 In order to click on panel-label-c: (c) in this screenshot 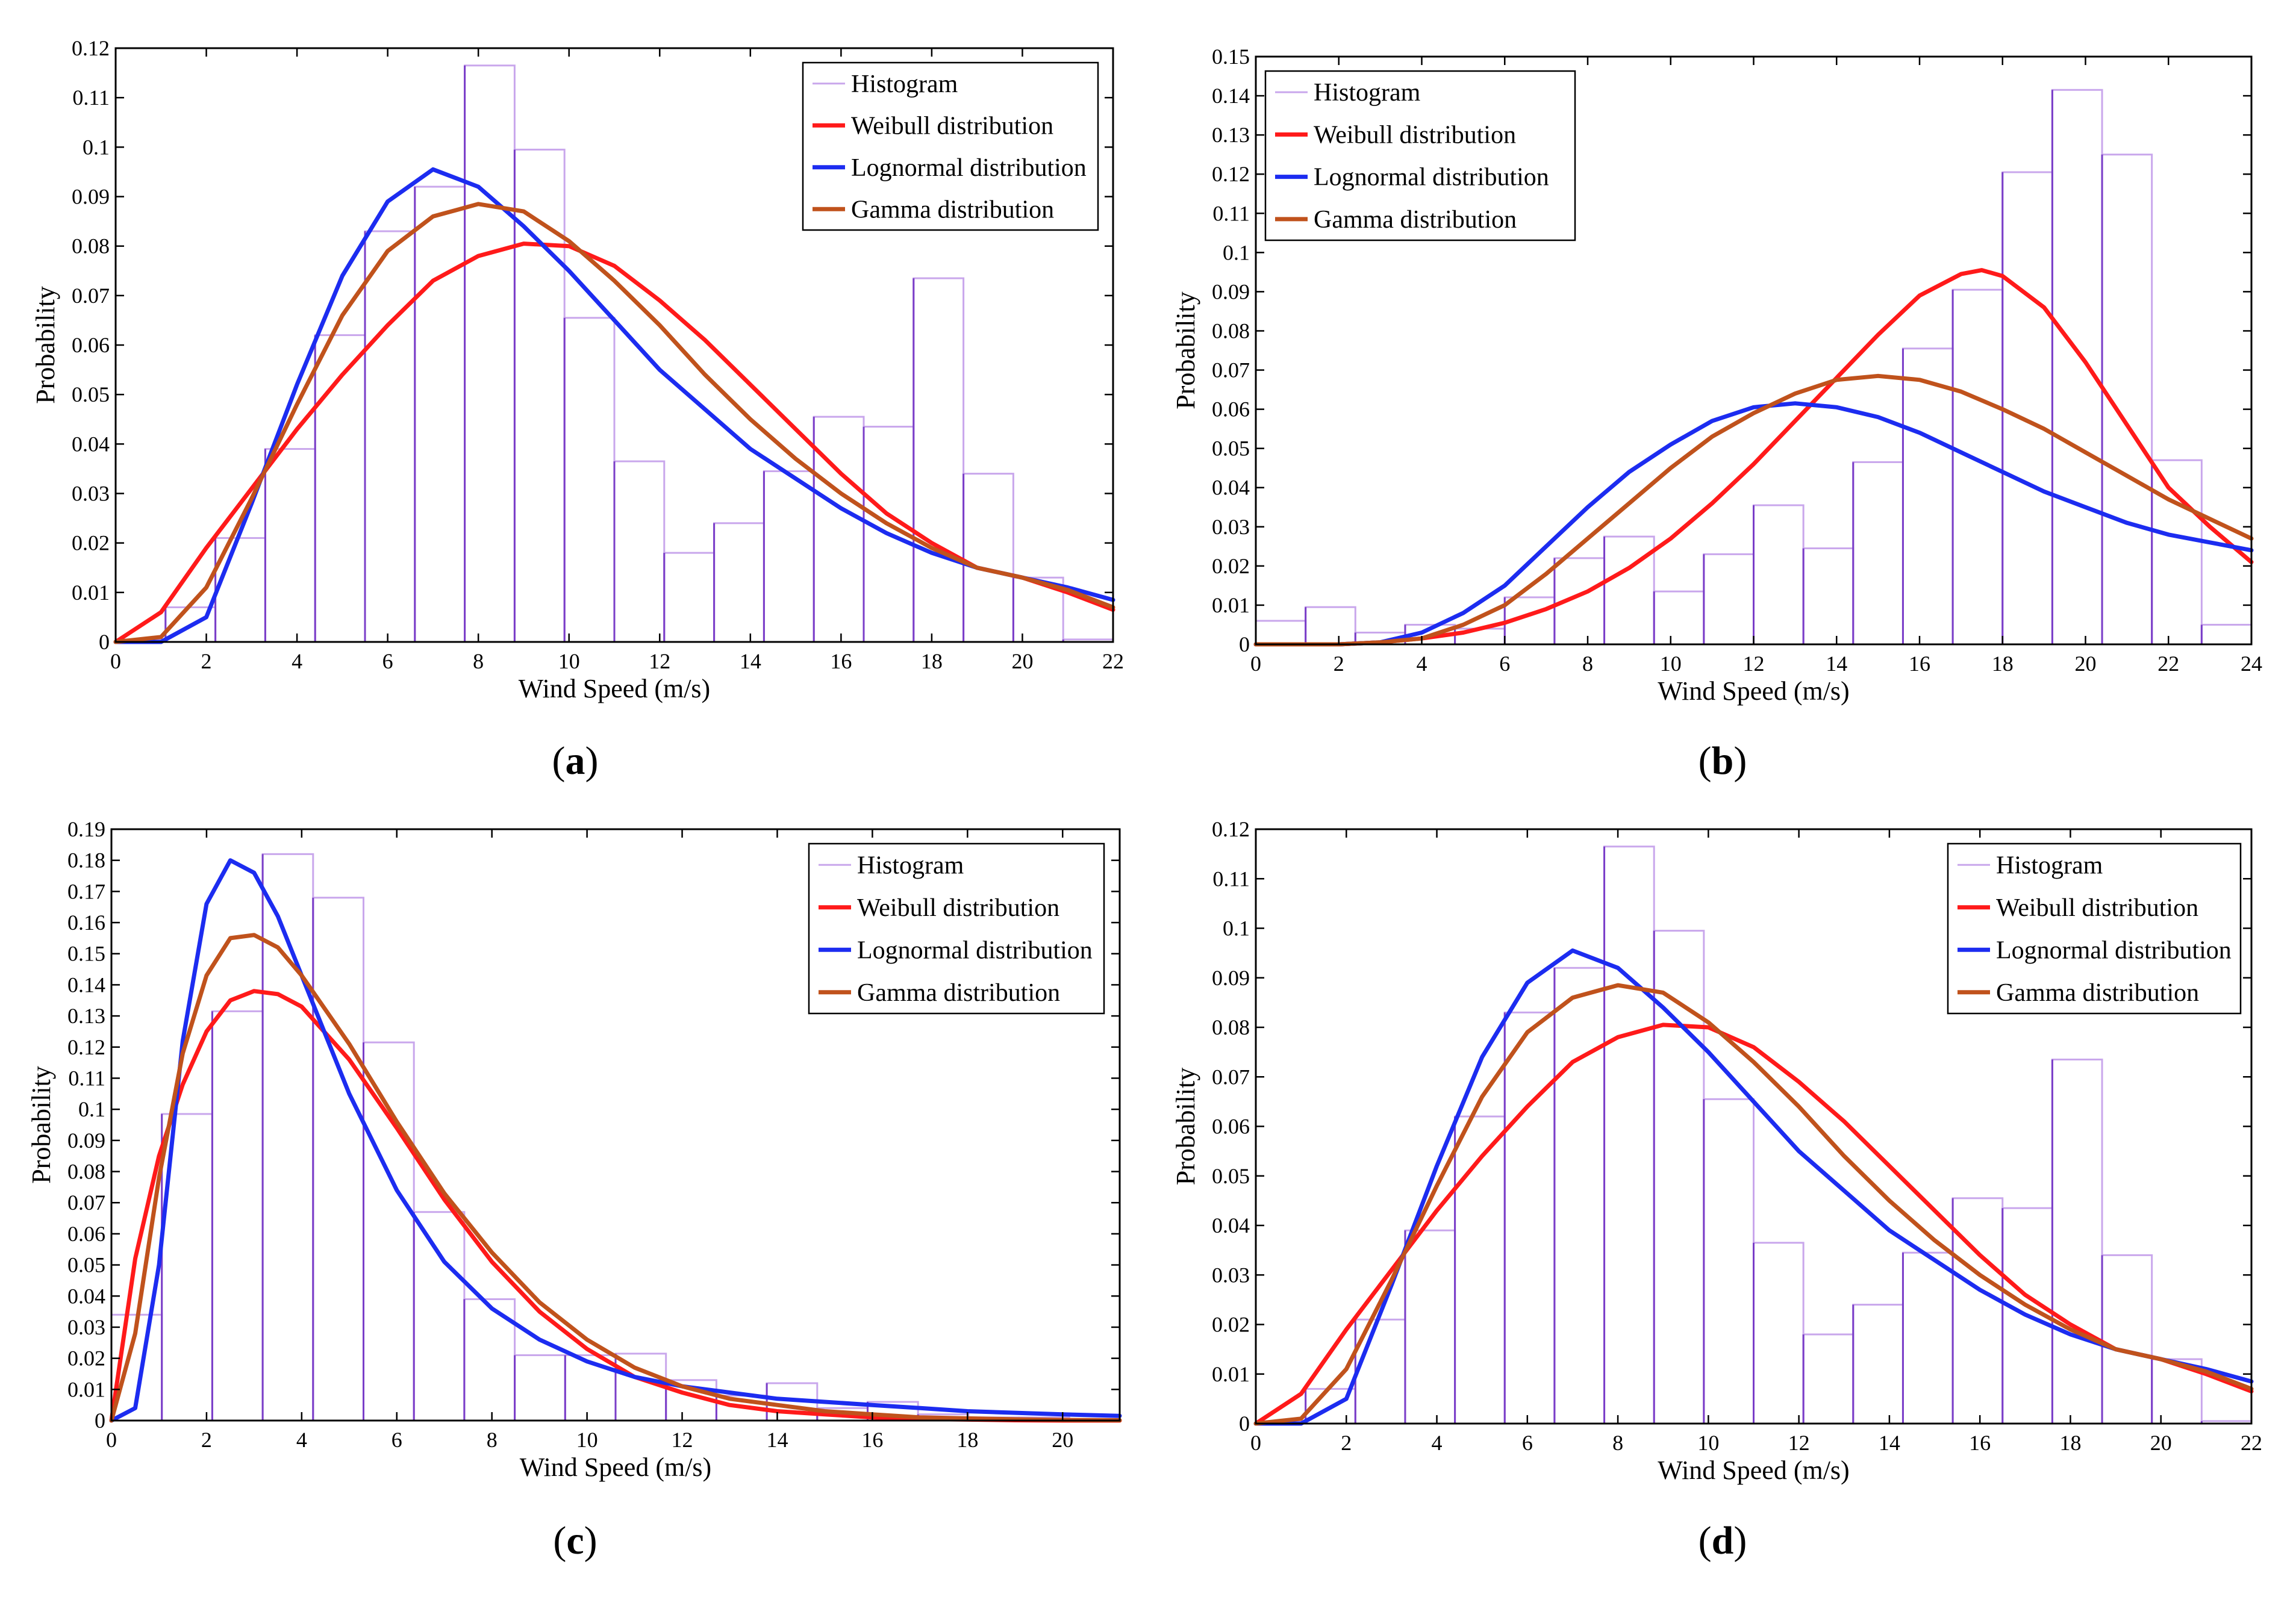, I will do `click(575, 1541)`.